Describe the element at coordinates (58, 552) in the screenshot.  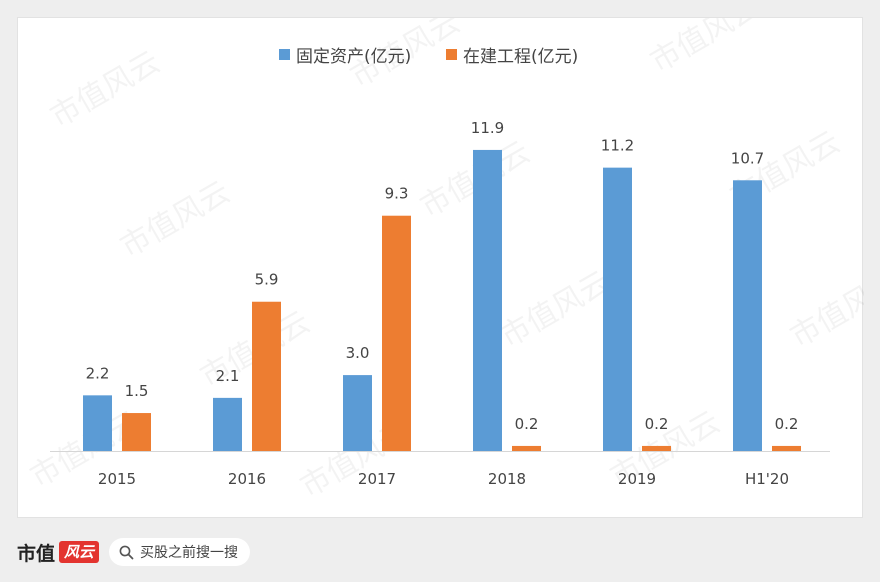
I see `brand-logo: 市值 风云` at that location.